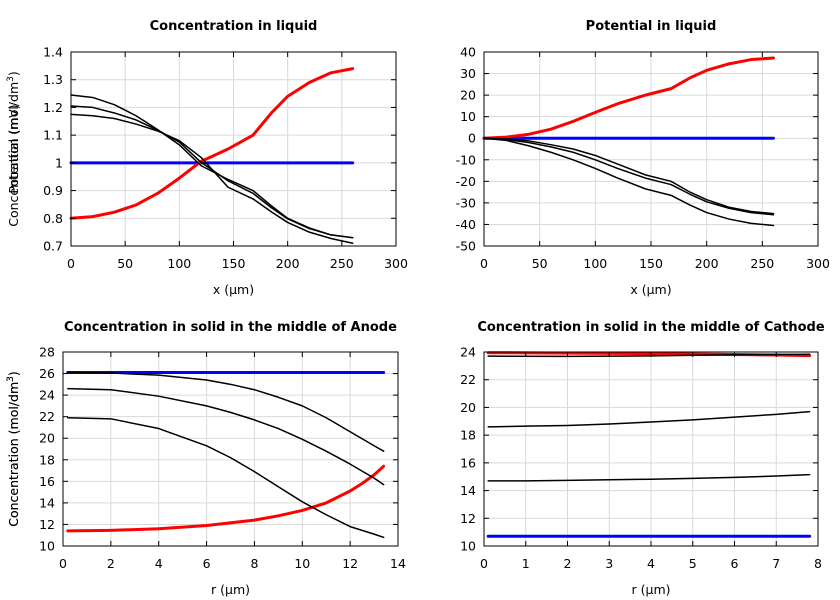  What do you see at coordinates (466, 202) in the screenshot?
I see `y-tick-label: -30` at bounding box center [466, 202].